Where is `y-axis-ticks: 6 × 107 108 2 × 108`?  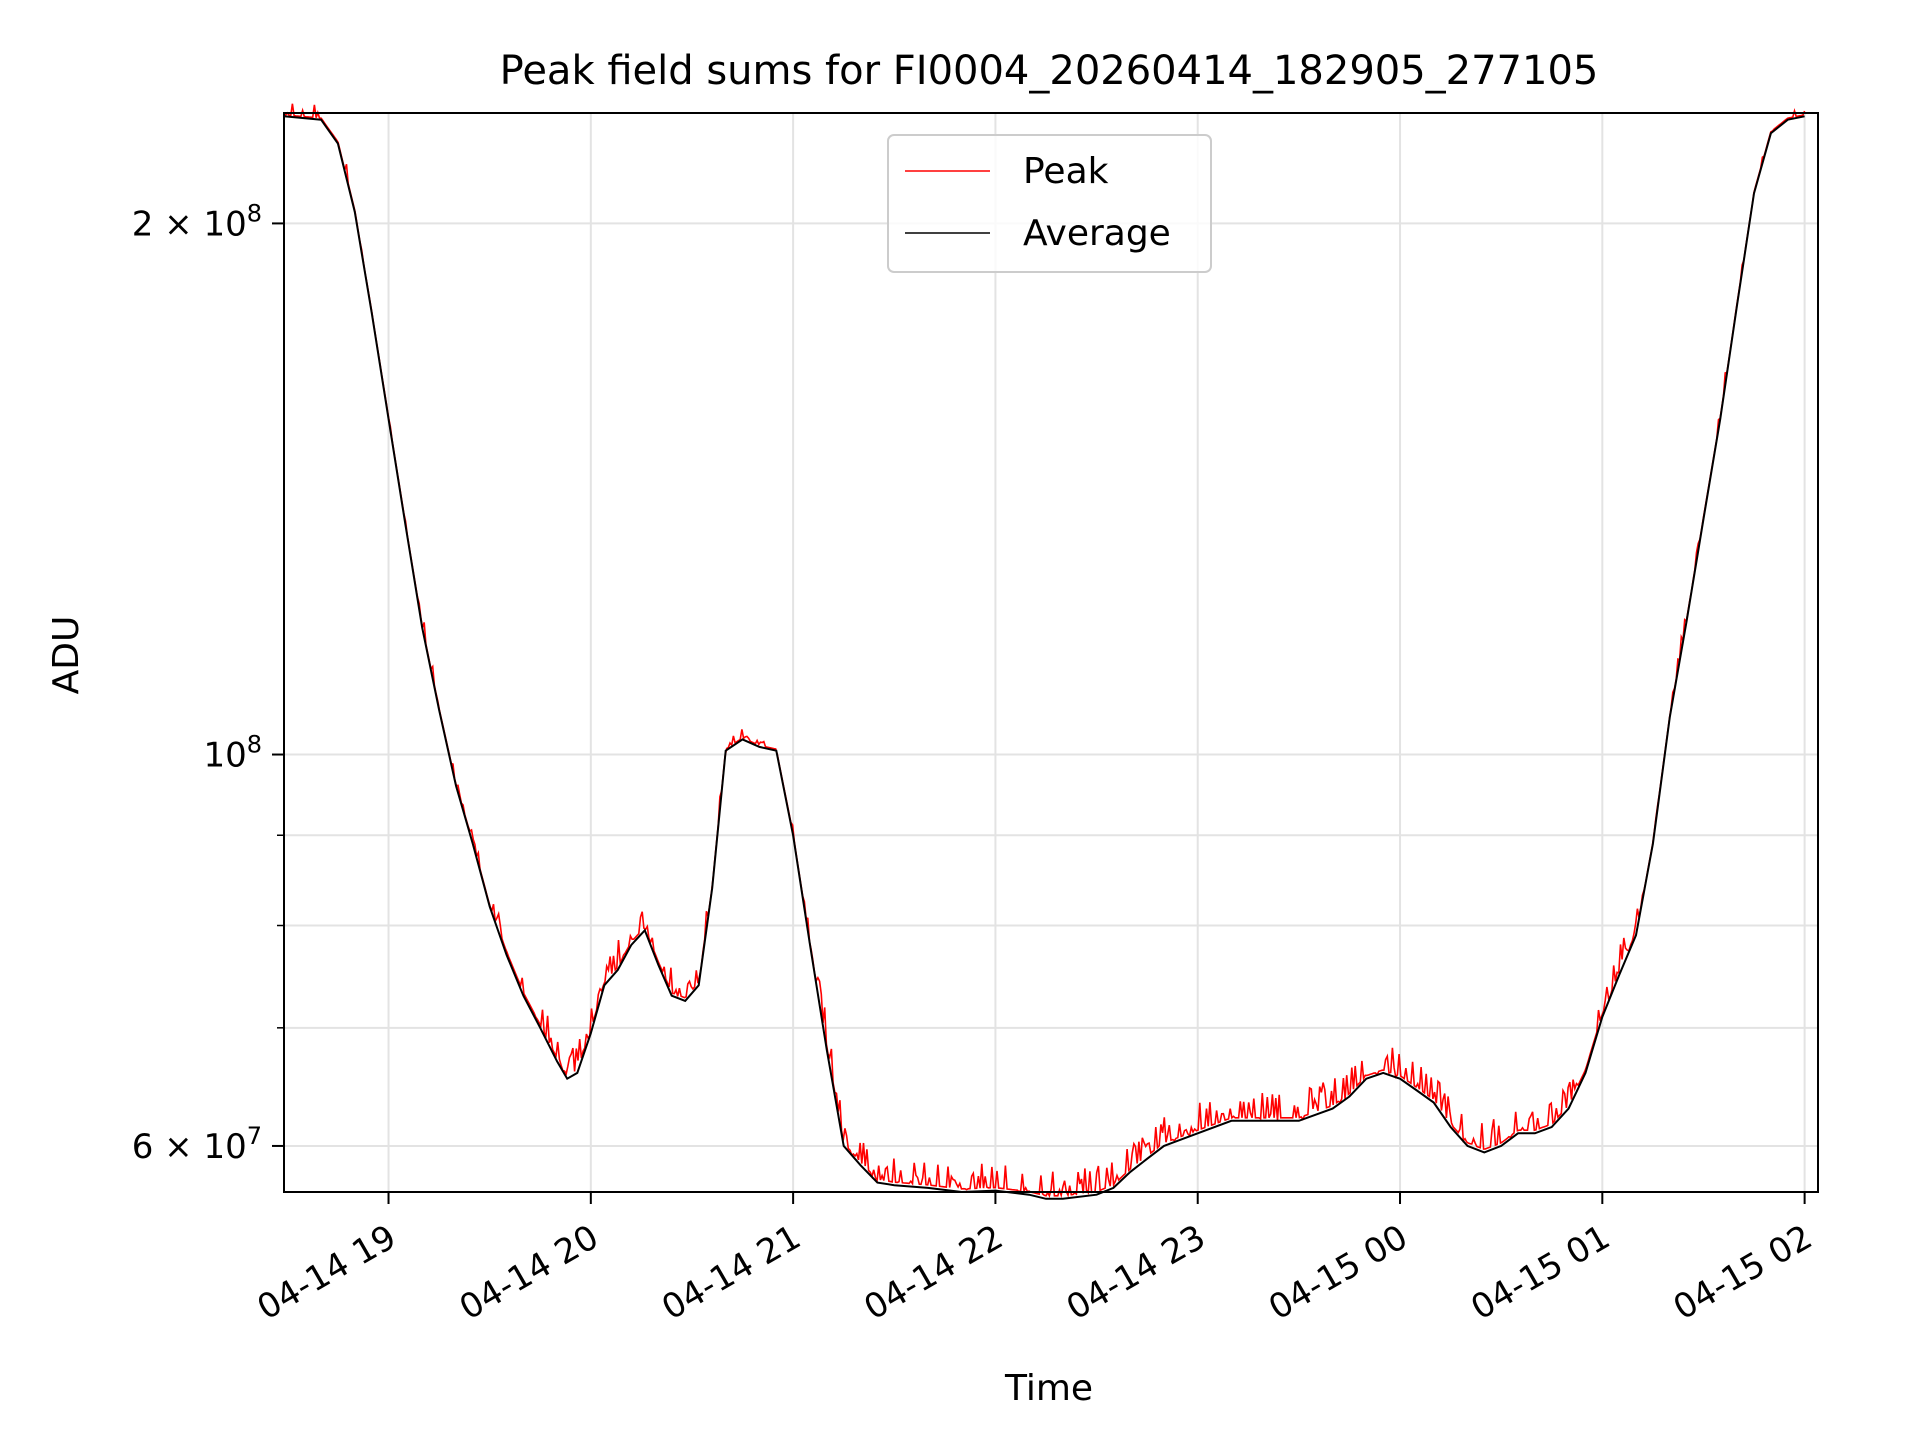
y-axis-ticks: 6 × 107 108 2 × 108 is located at coordinates (208, 683).